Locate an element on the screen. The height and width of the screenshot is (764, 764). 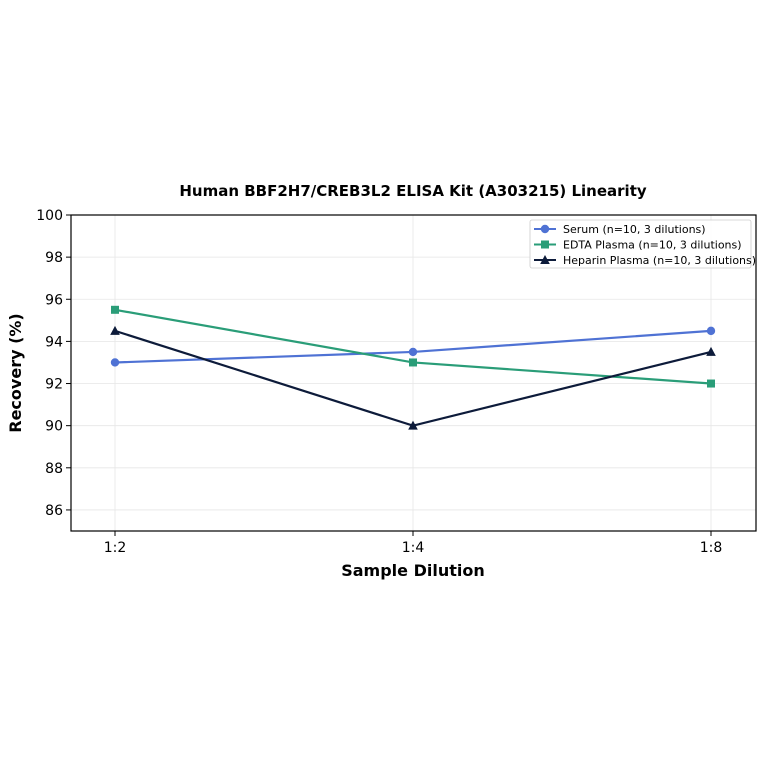
x-tick-label: 1:8 is located at coordinates (711, 548).